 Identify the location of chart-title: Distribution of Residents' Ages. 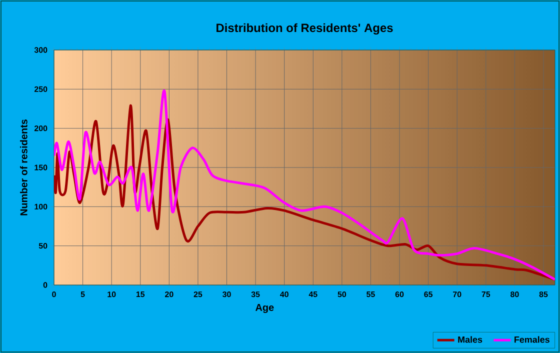
(304, 29).